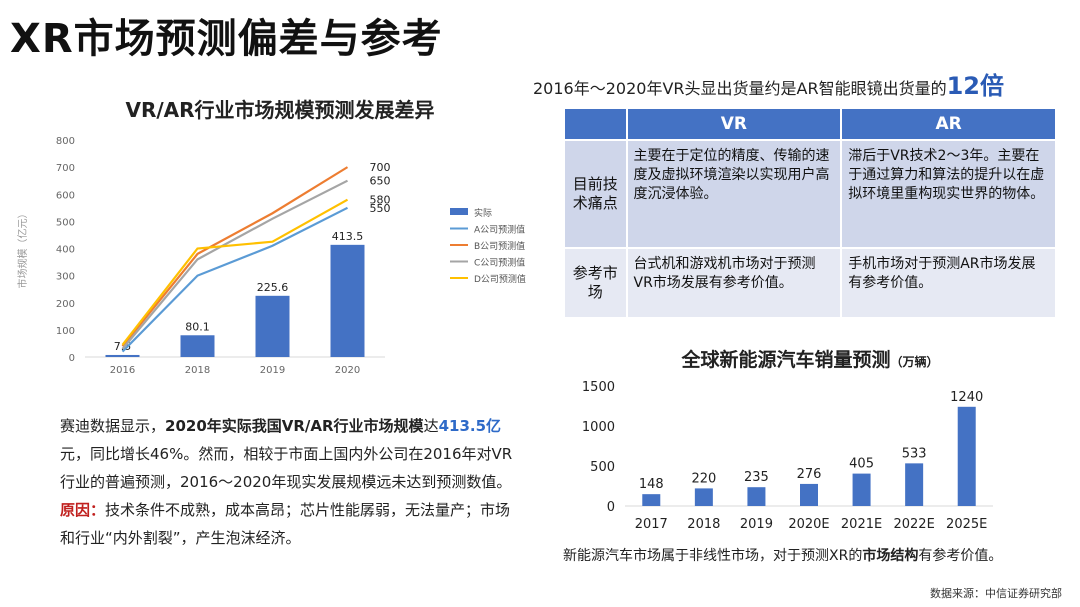 The height and width of the screenshot is (607, 1080). I want to click on line-end-label: 700, so click(380, 167).